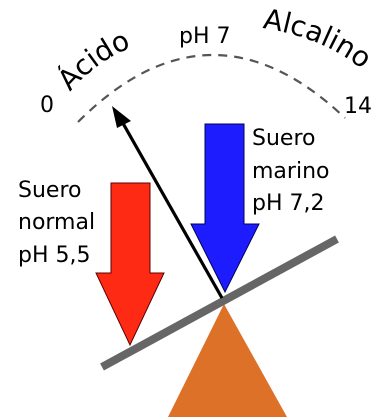 The width and height of the screenshot is (387, 417). Describe the element at coordinates (227, 360) in the screenshot. I see `fulcrum-triangle` at that location.